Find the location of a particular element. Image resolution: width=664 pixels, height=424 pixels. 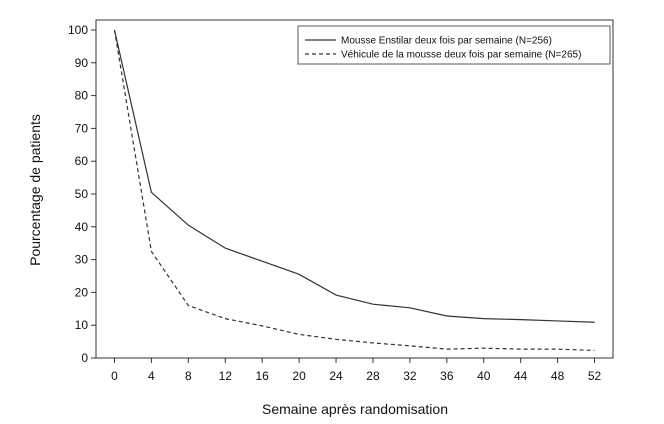

y-tick-label: 50 is located at coordinates (82, 194).